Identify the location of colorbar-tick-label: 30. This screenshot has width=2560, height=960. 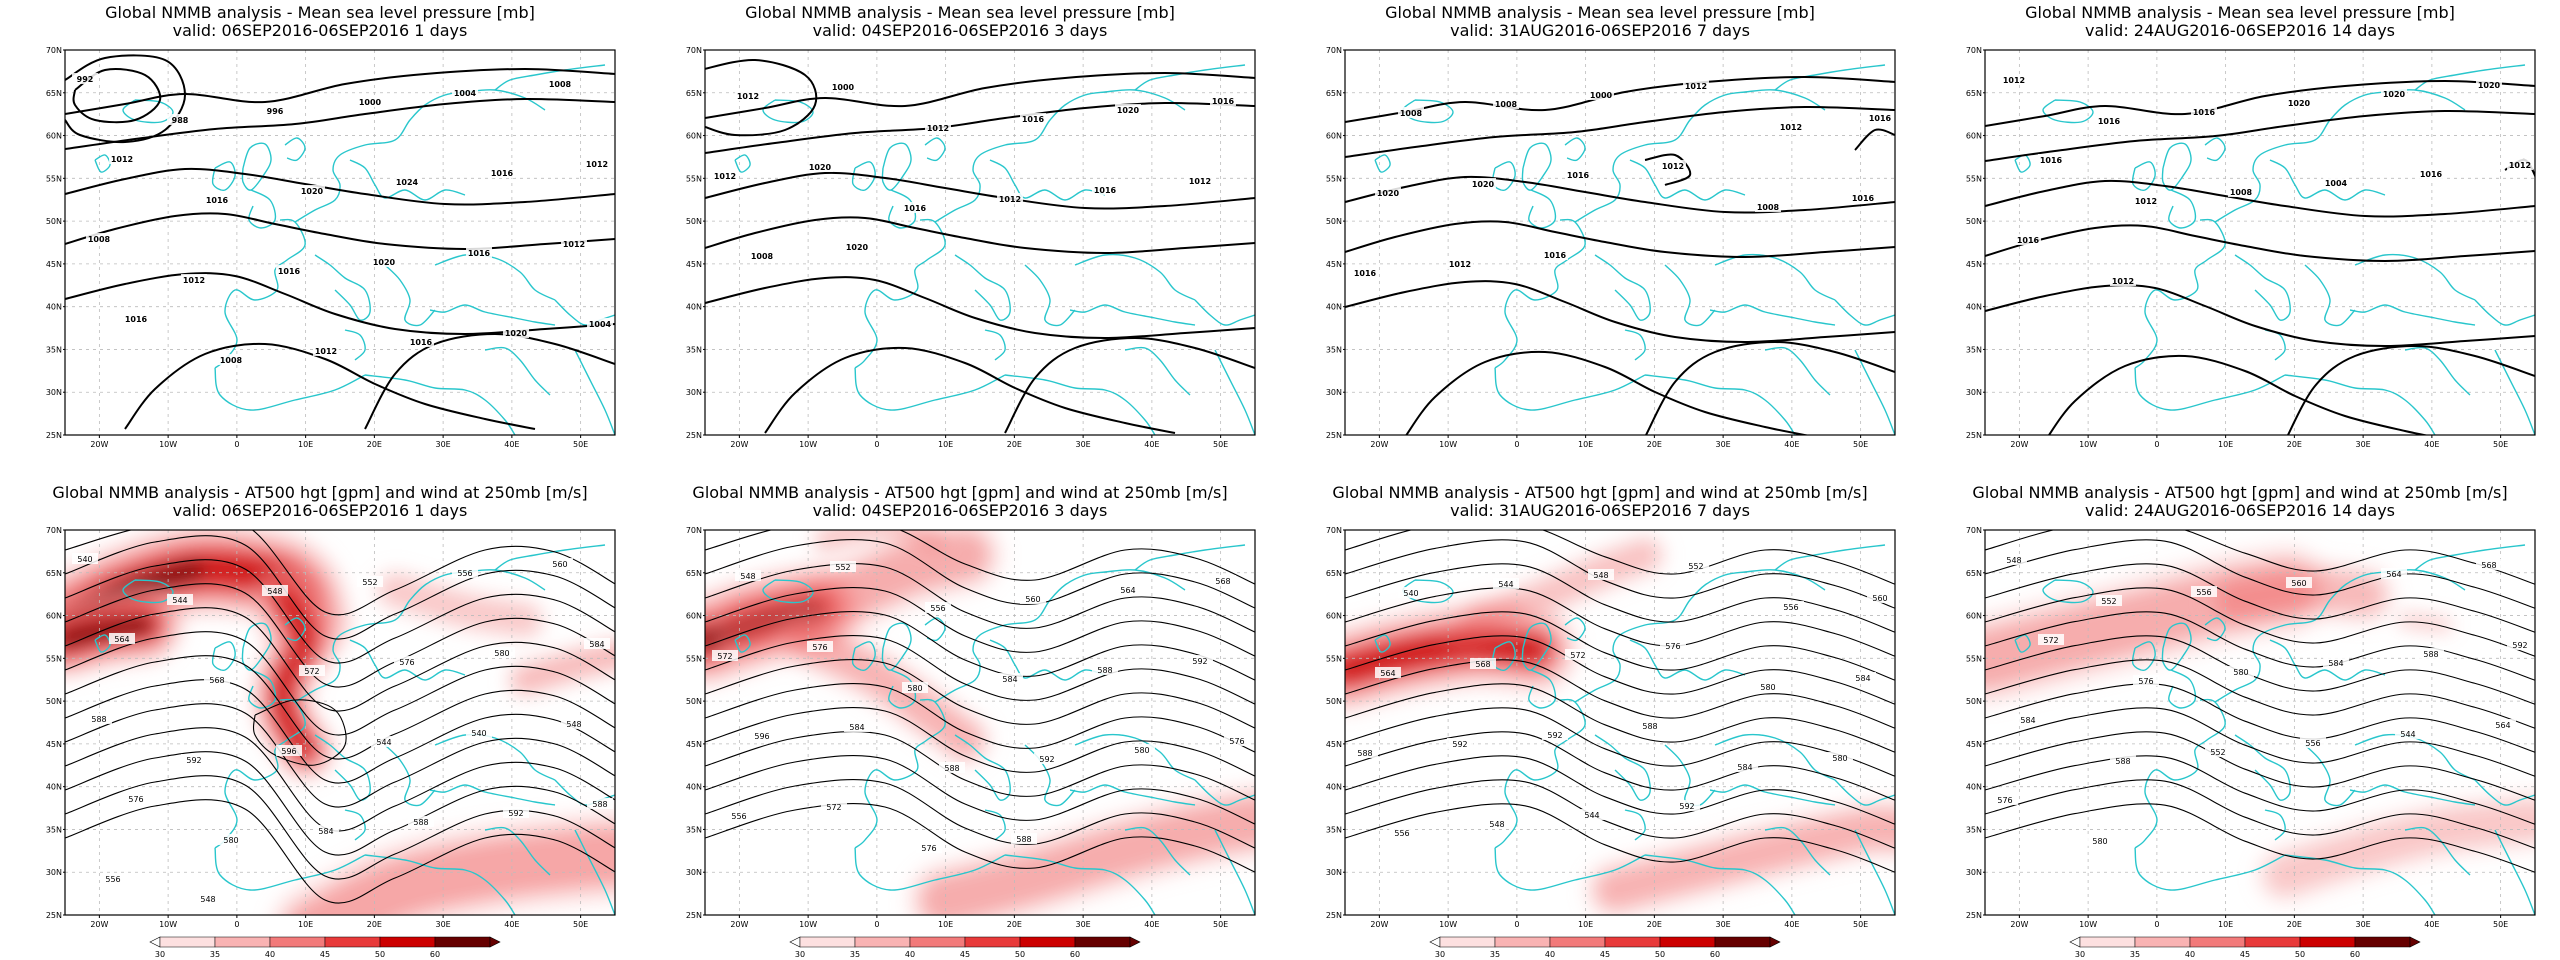
(1440, 954).